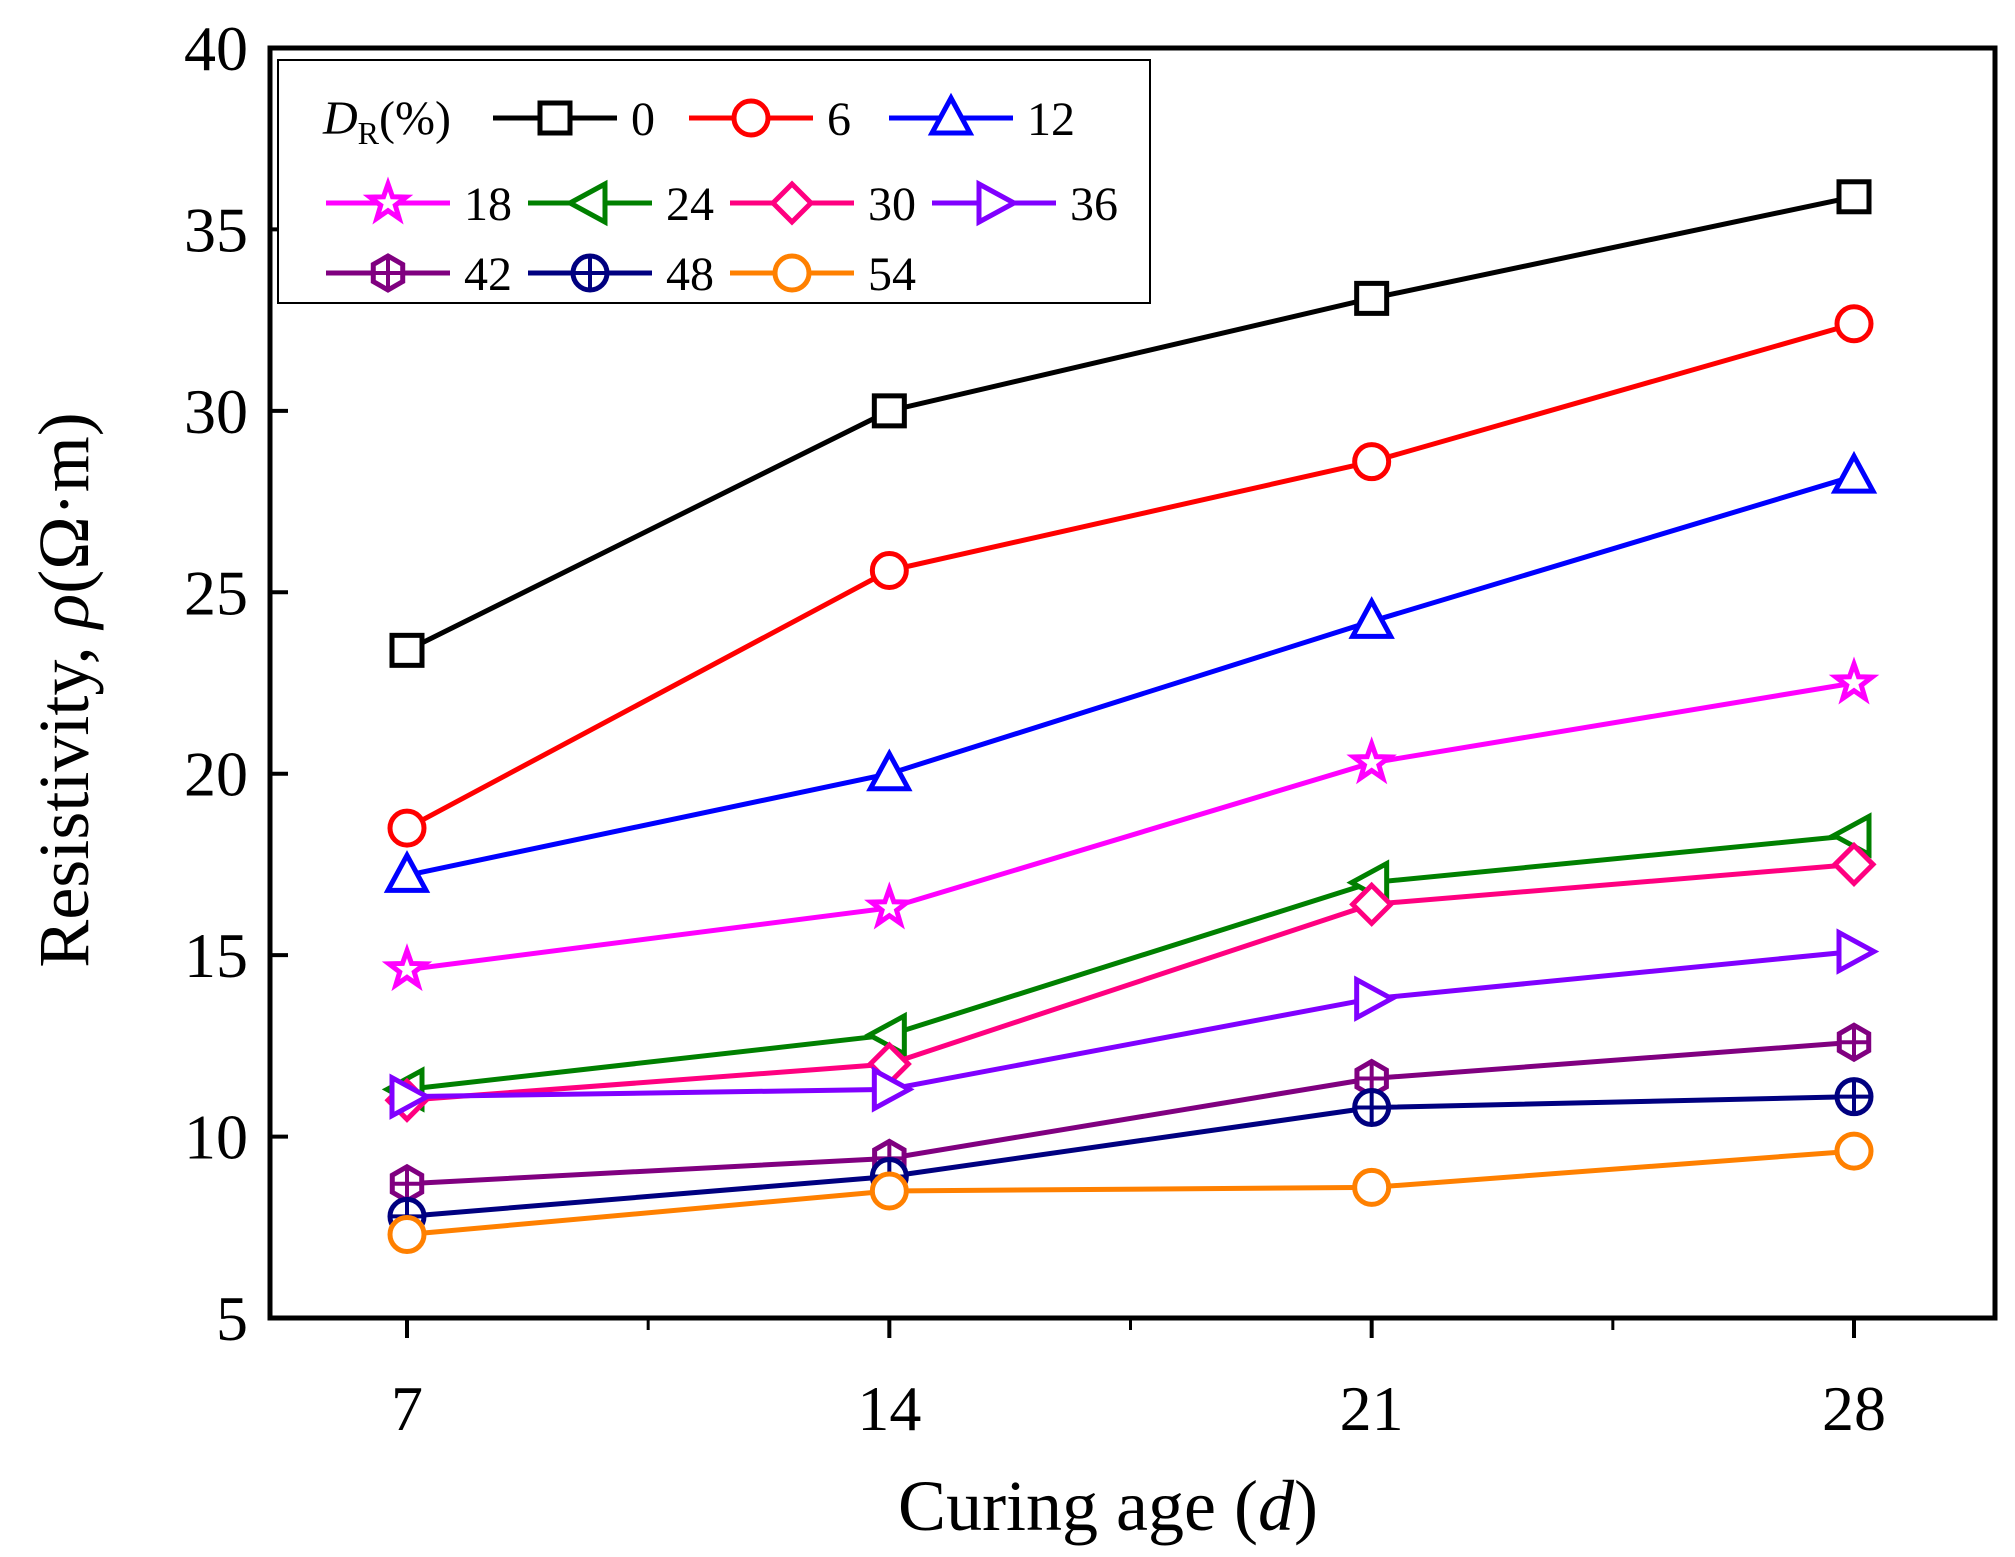 This screenshot has height=1557, width=2015. What do you see at coordinates (216, 955) in the screenshot?
I see `y-tick-label: 15` at bounding box center [216, 955].